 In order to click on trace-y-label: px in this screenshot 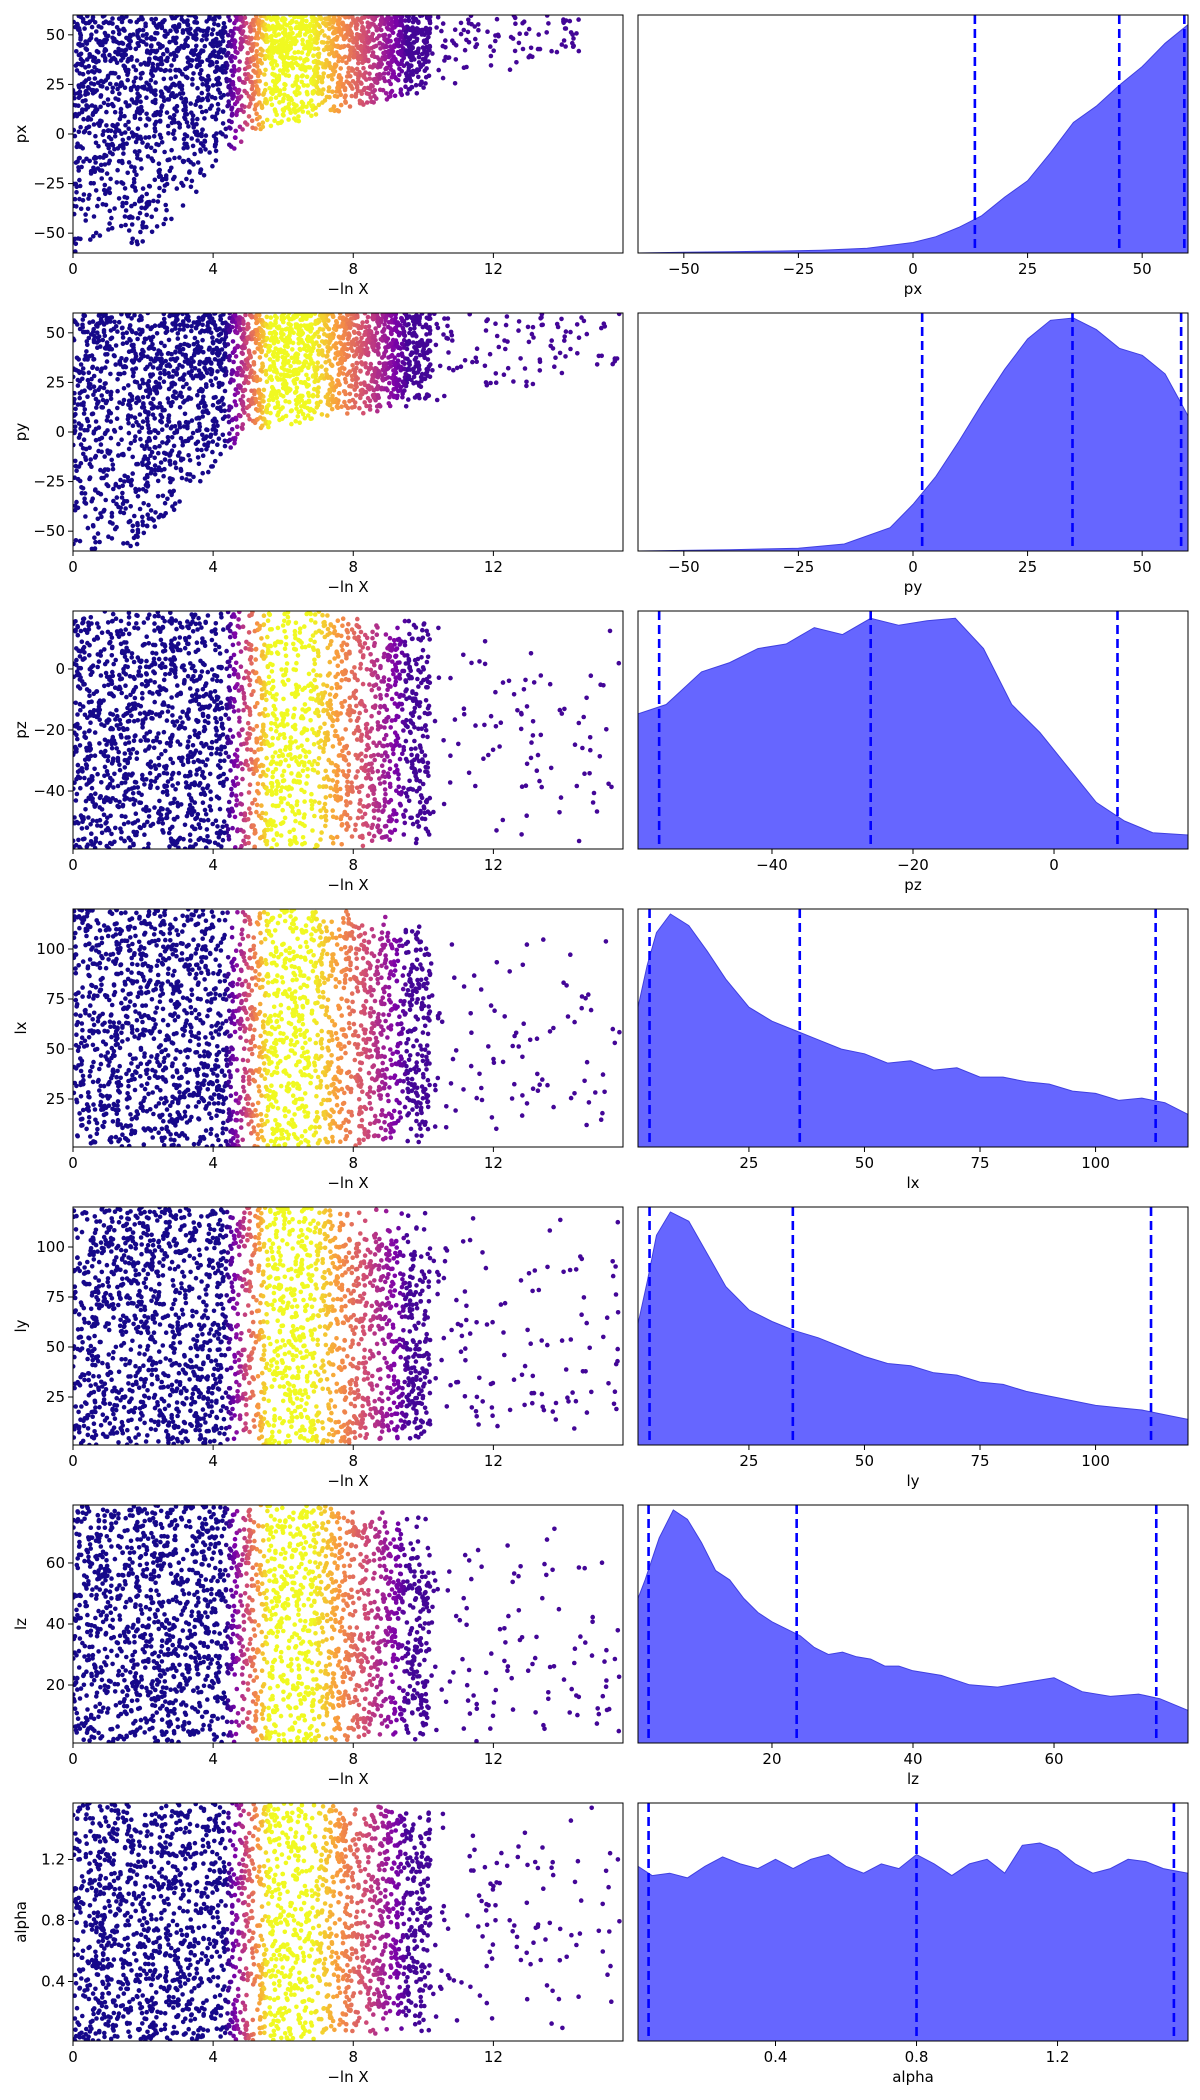, I will do `click(21, 134)`.